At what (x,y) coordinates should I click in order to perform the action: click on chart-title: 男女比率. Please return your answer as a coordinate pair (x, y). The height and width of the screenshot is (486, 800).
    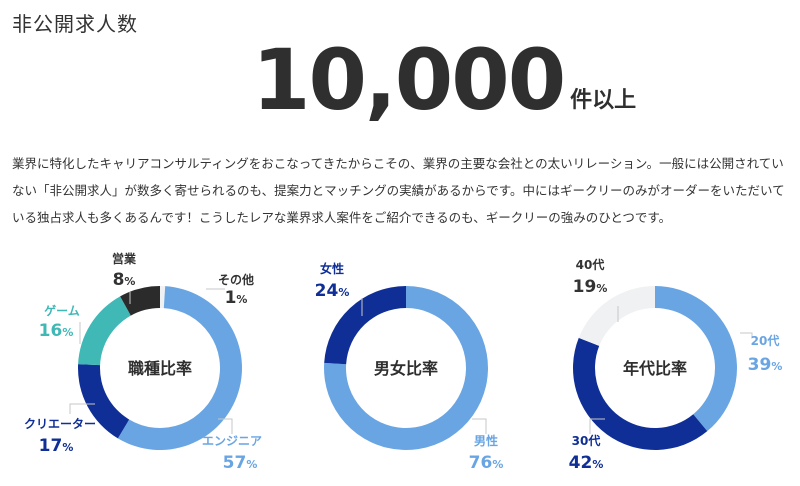
    Looking at the image, I should click on (406, 368).